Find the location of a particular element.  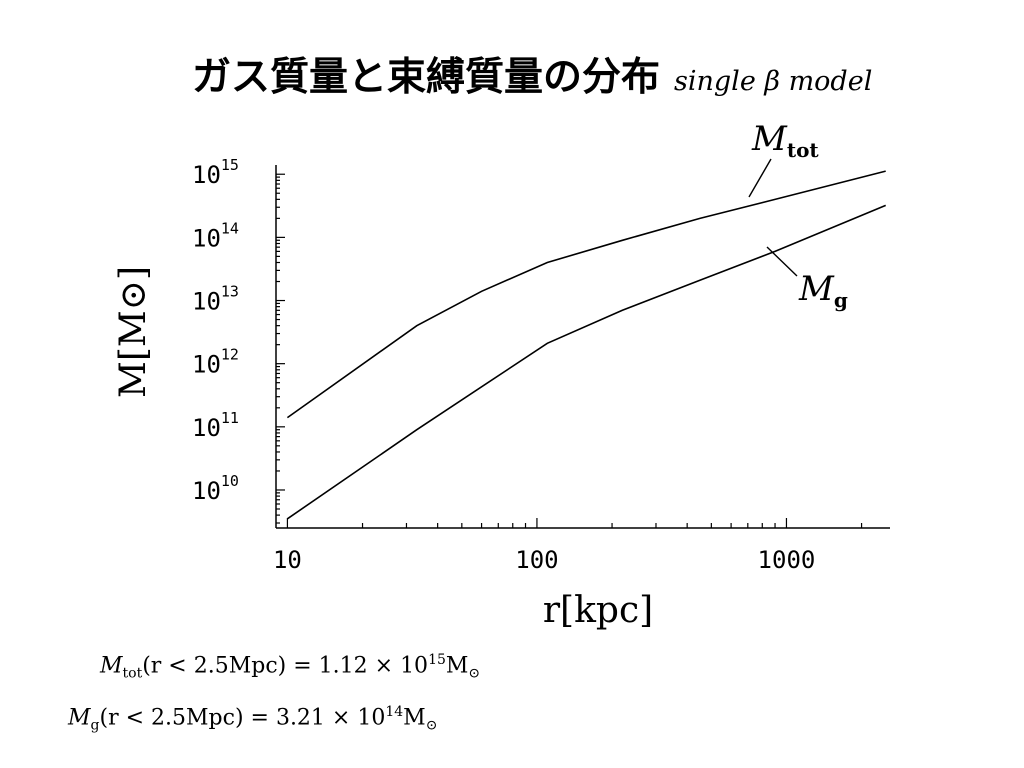

total-mass-note: Mtot(r < 2.5Mpc) = 1.12 × 1015M⊙ is located at coordinates (290, 667).